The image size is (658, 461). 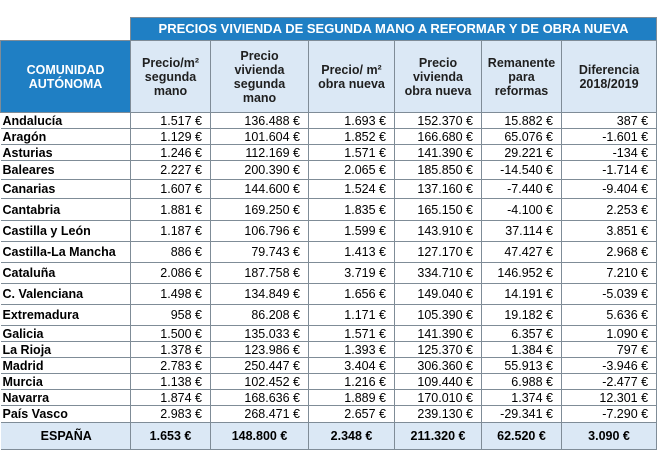 I want to click on value-cell: 2.086 €, so click(x=170, y=273).